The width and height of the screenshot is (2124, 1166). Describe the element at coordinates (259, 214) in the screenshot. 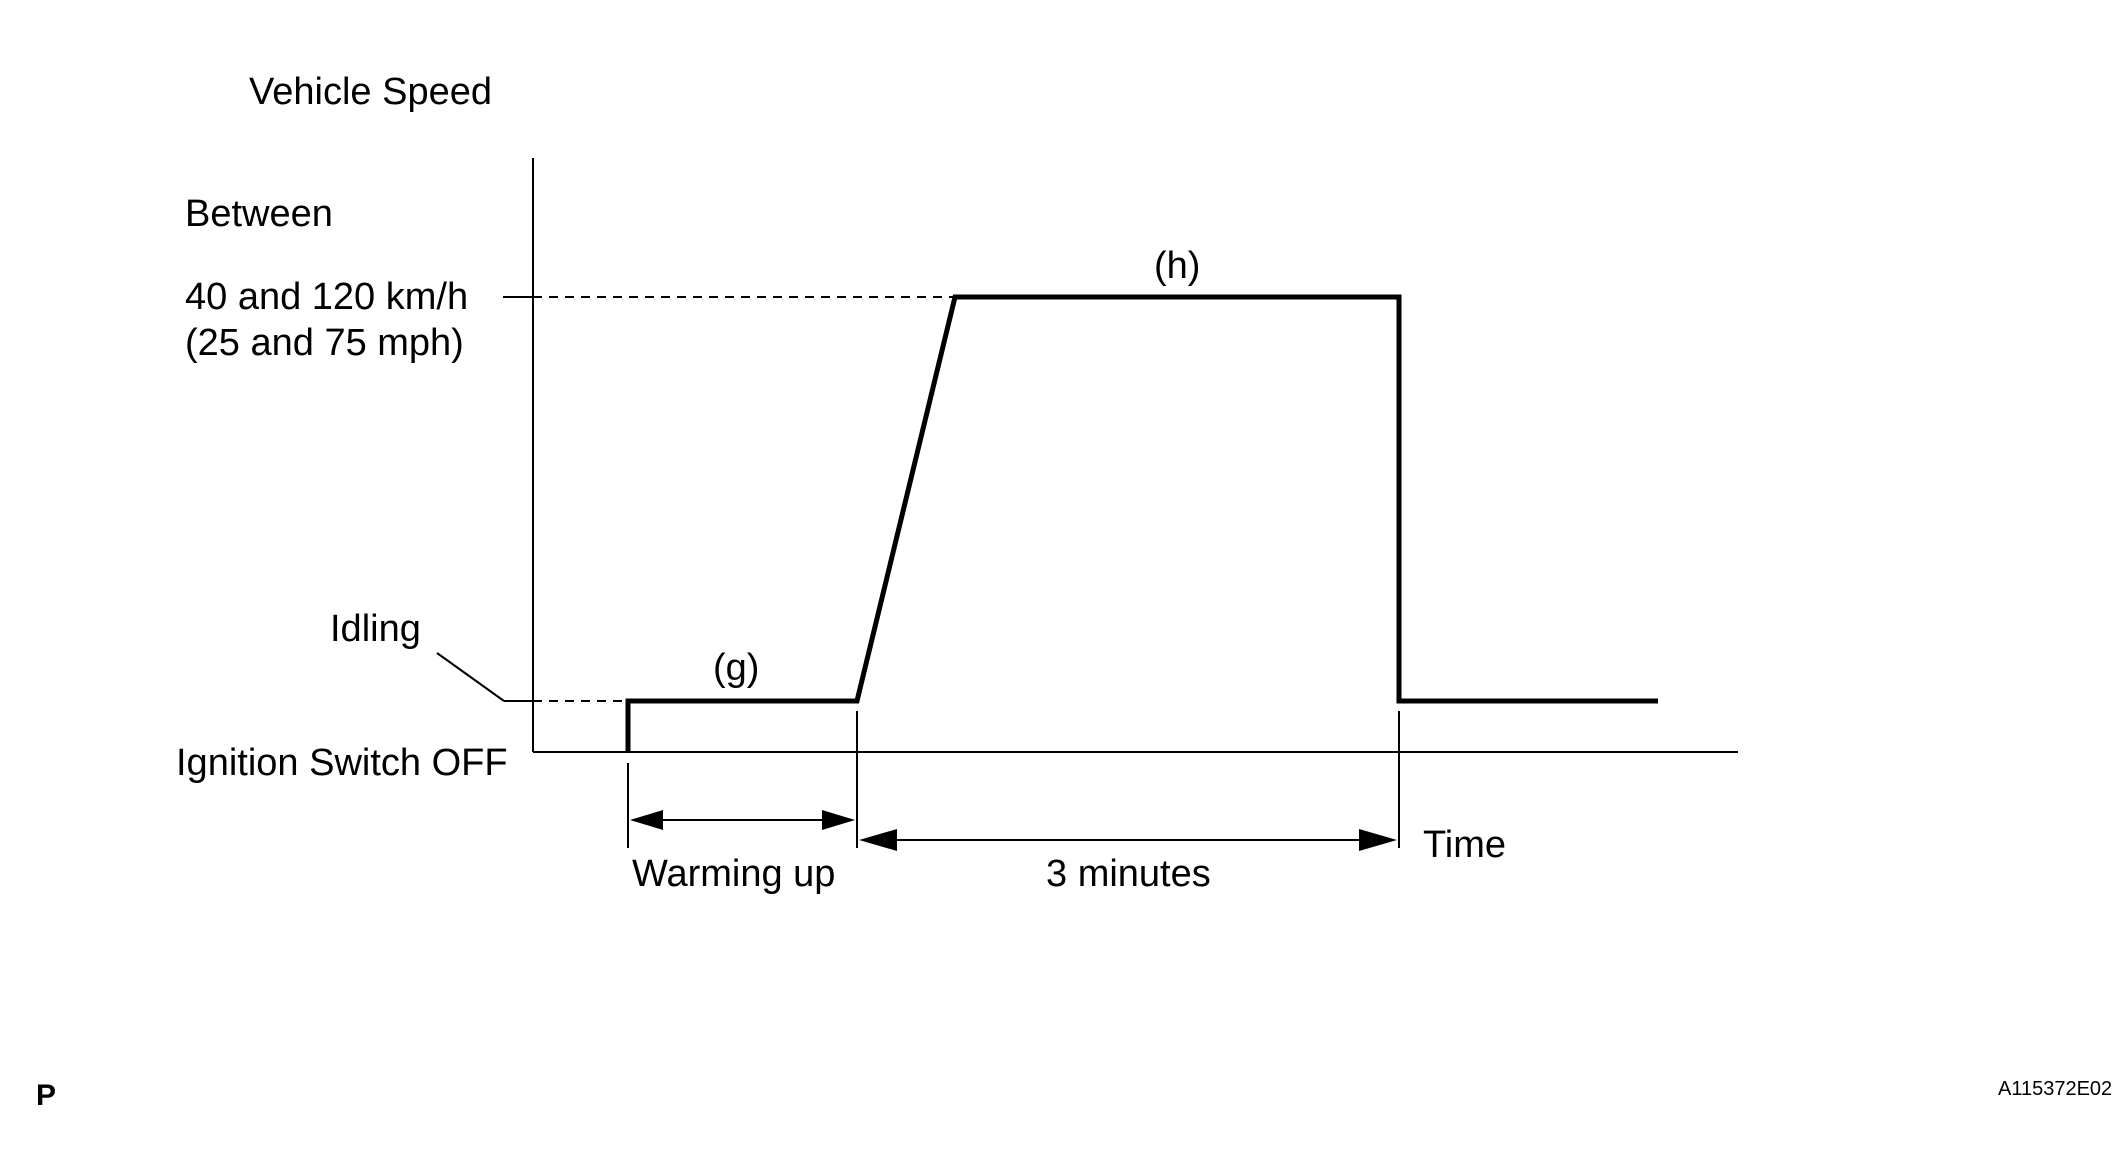

I see `between-label: Between` at that location.